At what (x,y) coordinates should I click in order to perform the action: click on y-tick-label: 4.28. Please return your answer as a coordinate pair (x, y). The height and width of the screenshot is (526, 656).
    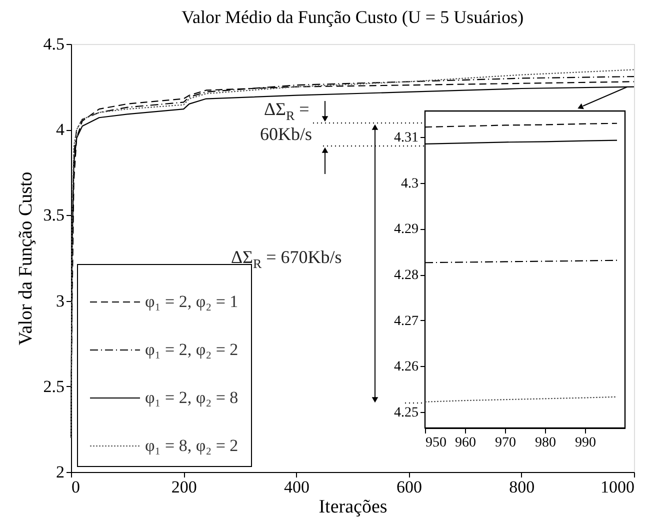
    Looking at the image, I should click on (406, 276).